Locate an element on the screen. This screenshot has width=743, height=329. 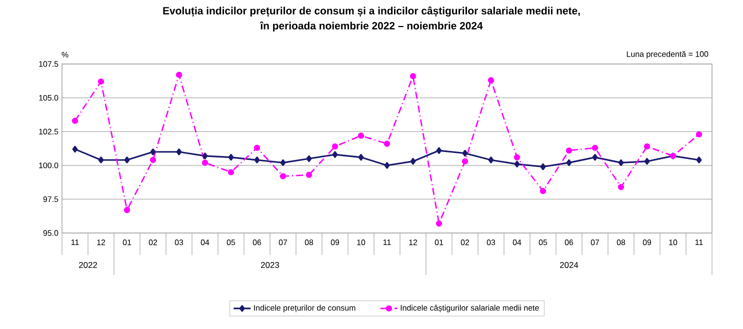
chart-subtitle: în perioada noiembrie 2022 – noiembrie 2024 is located at coordinates (371, 27).